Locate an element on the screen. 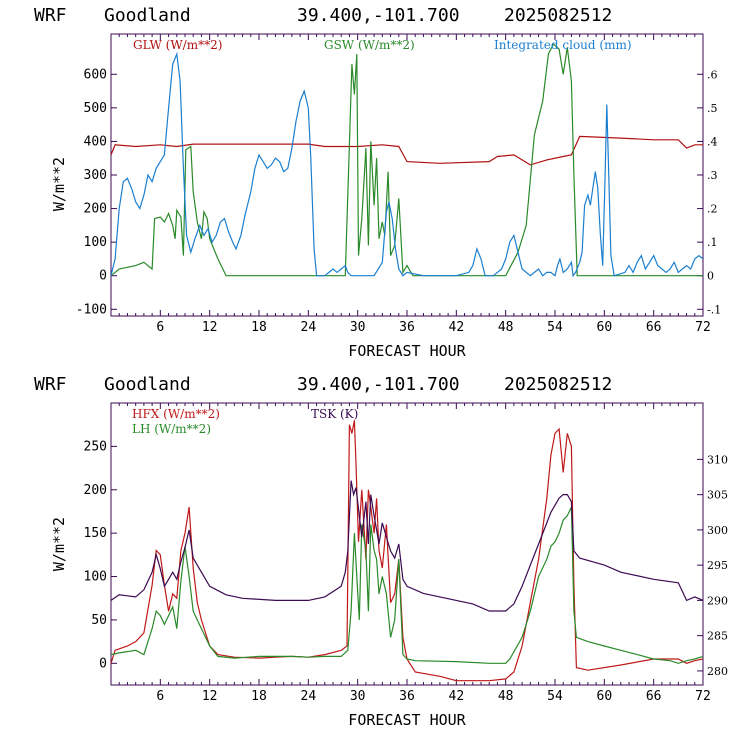 The height and width of the screenshot is (740, 740). y2-tick-label: .5 is located at coordinates (712, 108).